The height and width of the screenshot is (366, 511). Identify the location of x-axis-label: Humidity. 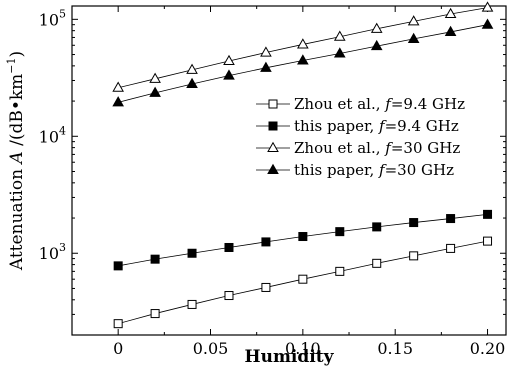
(290, 356).